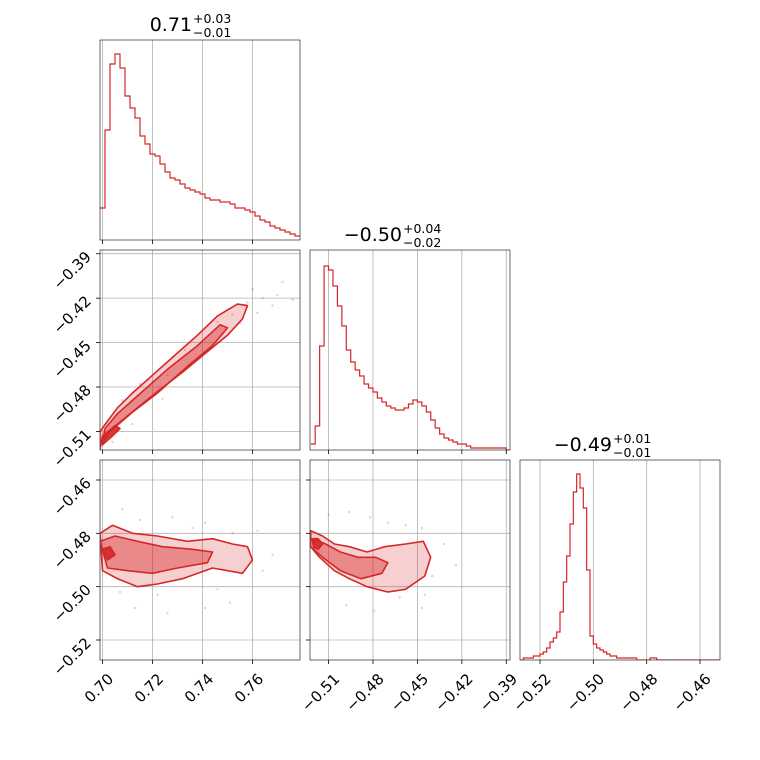  Describe the element at coordinates (422, 228) in the screenshot. I see `title-plus-error: +0.04` at that location.